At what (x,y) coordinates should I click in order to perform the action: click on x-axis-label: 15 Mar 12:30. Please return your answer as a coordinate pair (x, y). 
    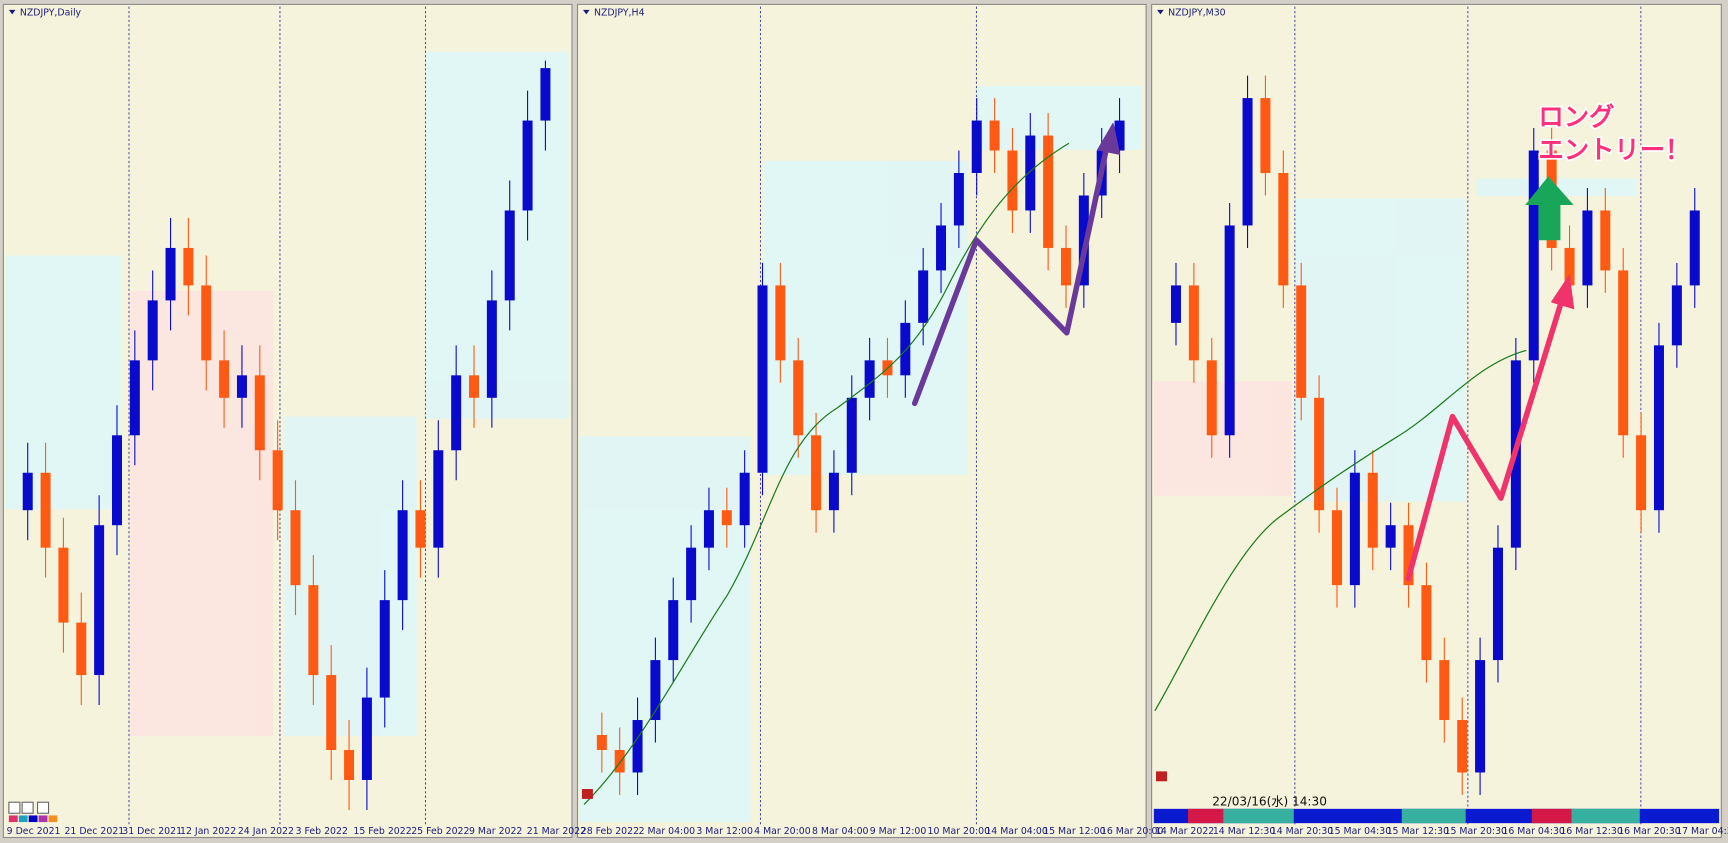
    Looking at the image, I should click on (1418, 831).